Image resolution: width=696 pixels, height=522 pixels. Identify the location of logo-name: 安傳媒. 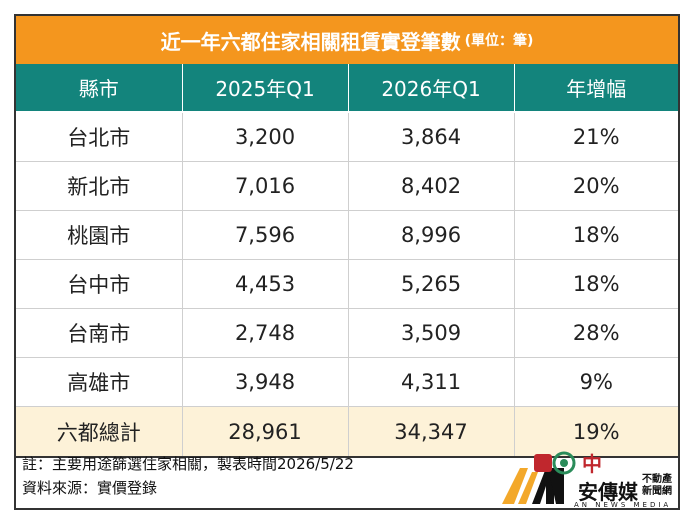
(608, 492).